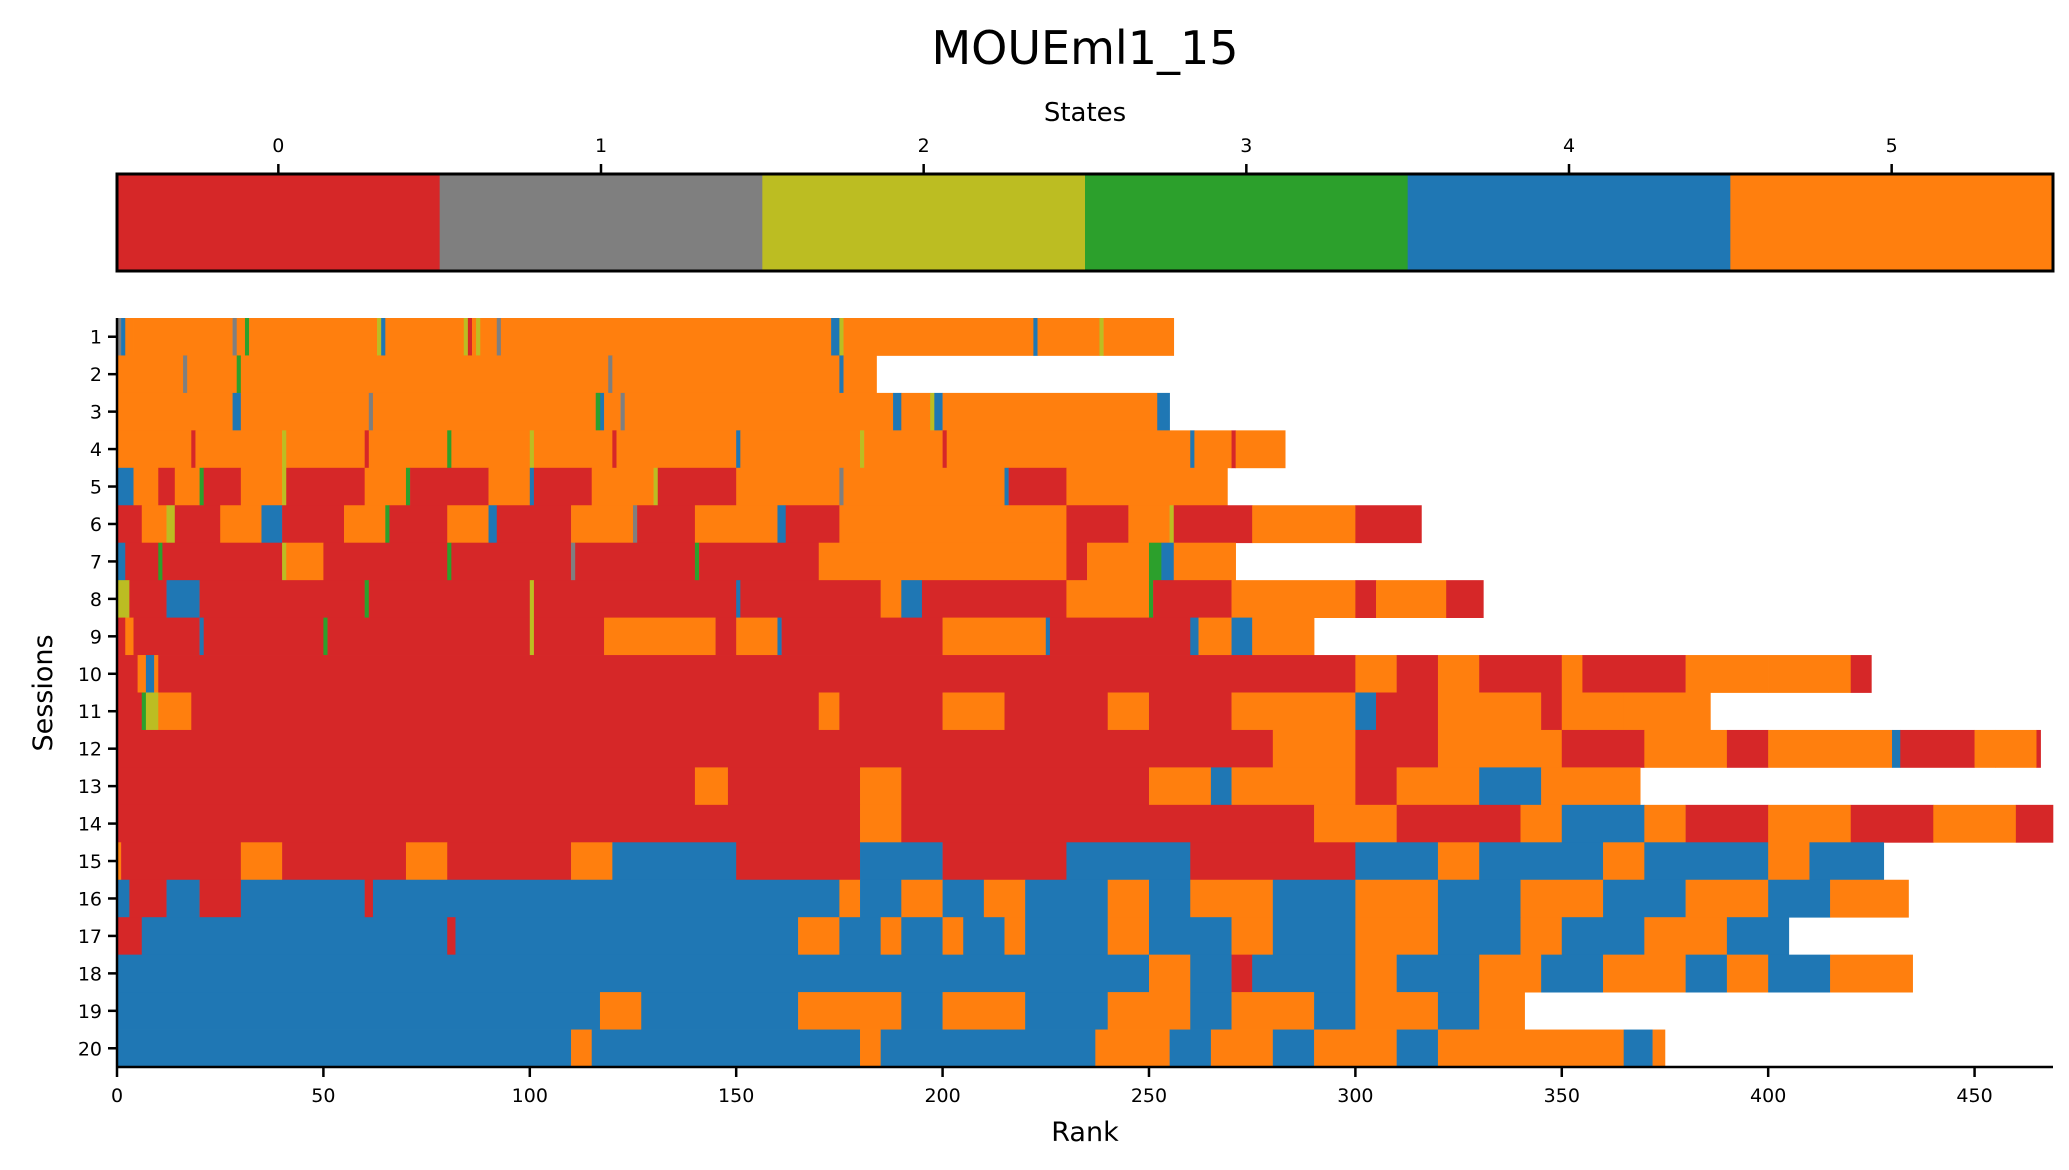  Describe the element at coordinates (278, 146) in the screenshot. I see `colorbar-tick-label: 0` at that location.